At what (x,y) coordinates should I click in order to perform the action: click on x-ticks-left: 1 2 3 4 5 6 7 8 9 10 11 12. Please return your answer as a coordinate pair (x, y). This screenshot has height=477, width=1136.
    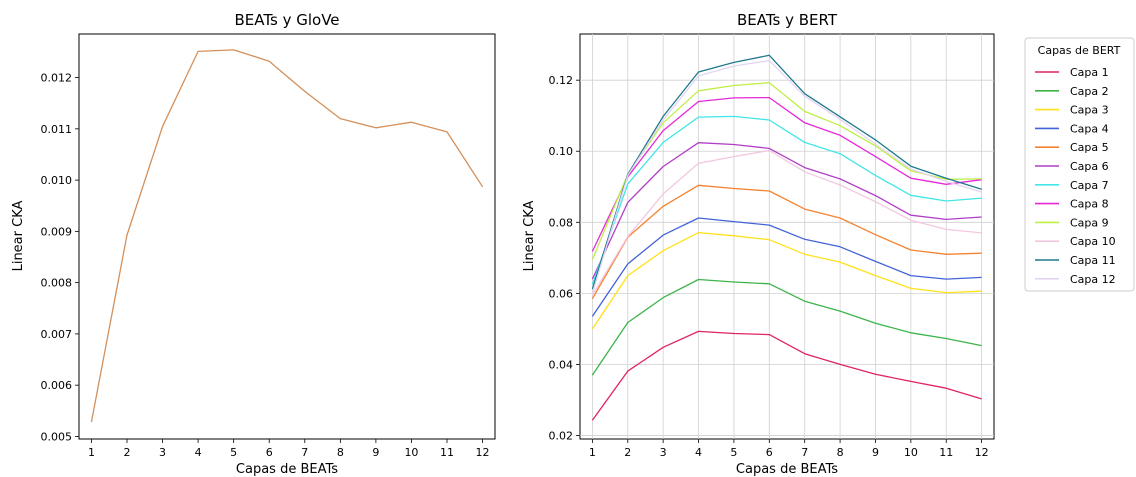
    Looking at the image, I should click on (289, 449).